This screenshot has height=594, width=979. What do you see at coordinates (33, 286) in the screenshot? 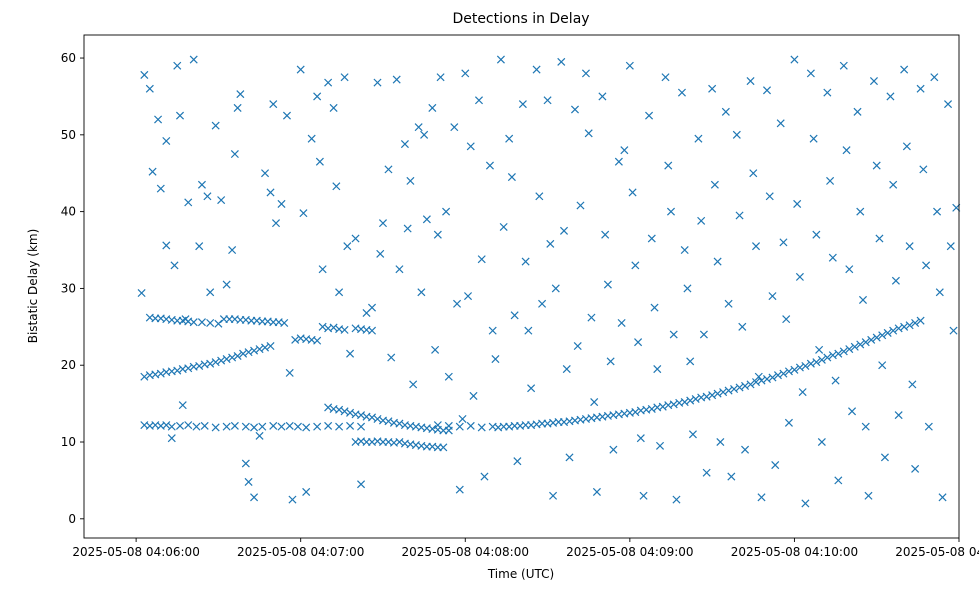
I see `y-axis-label: Bistatic Delay (km)` at bounding box center [33, 286].